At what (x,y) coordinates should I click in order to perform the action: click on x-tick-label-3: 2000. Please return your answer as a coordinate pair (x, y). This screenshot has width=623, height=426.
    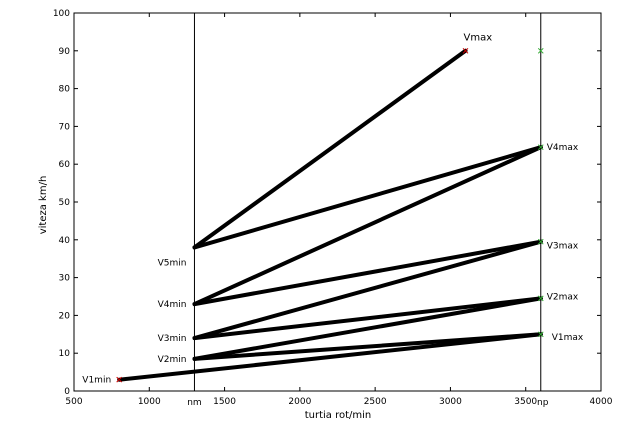
    Looking at the image, I should click on (299, 402).